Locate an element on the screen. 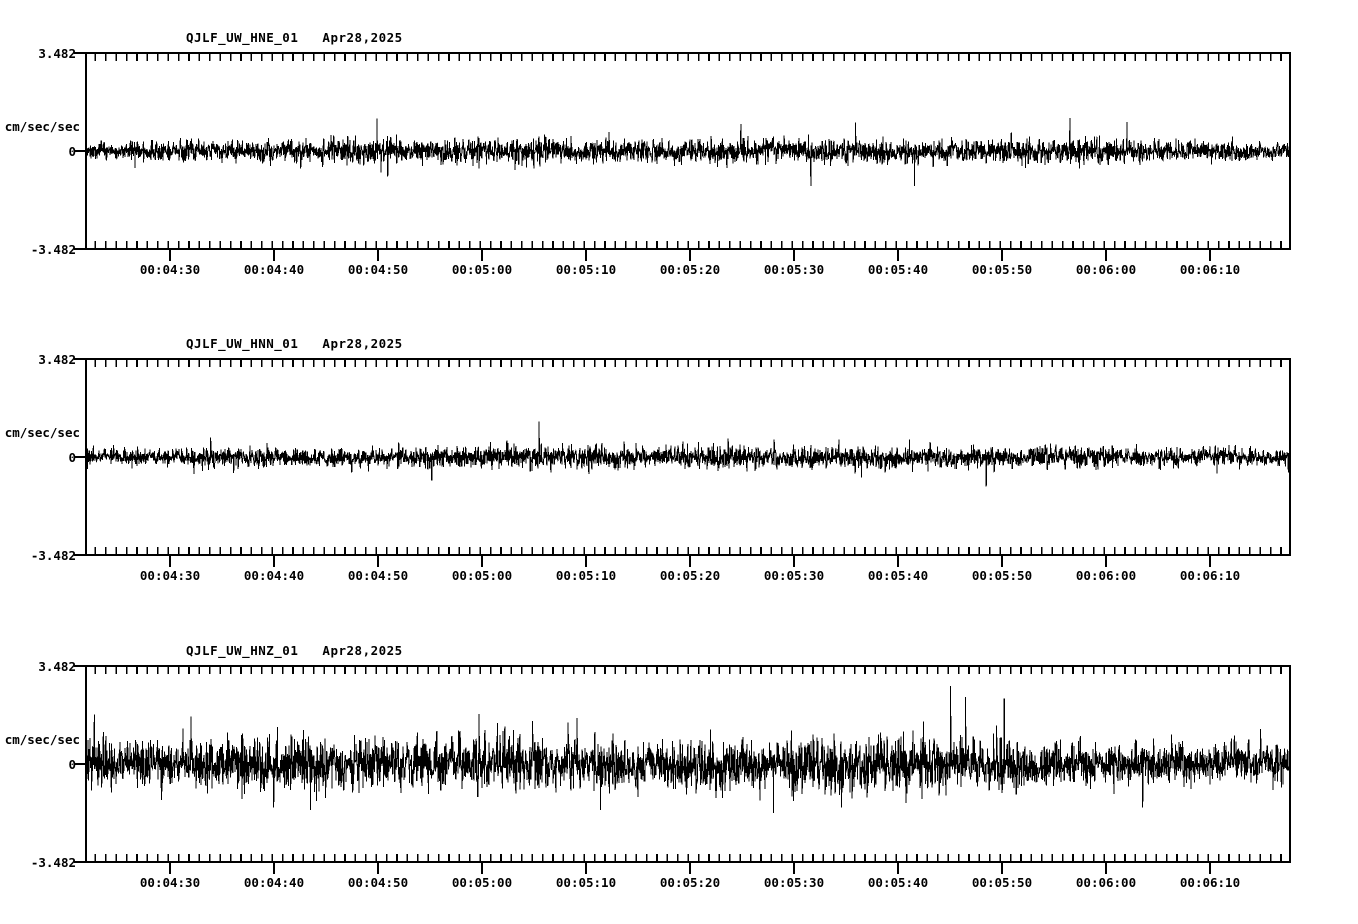 The image size is (1358, 924). y-axis-units-hnn: cm/sec/sec is located at coordinates (42, 432).